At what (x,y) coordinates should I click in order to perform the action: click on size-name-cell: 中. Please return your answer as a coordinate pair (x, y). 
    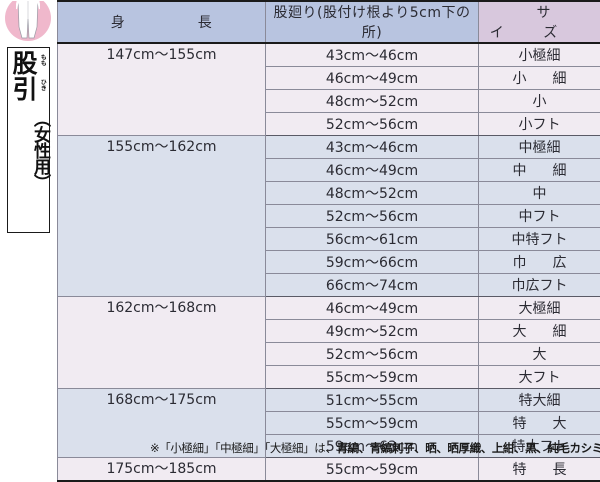
    Looking at the image, I should click on (539, 193).